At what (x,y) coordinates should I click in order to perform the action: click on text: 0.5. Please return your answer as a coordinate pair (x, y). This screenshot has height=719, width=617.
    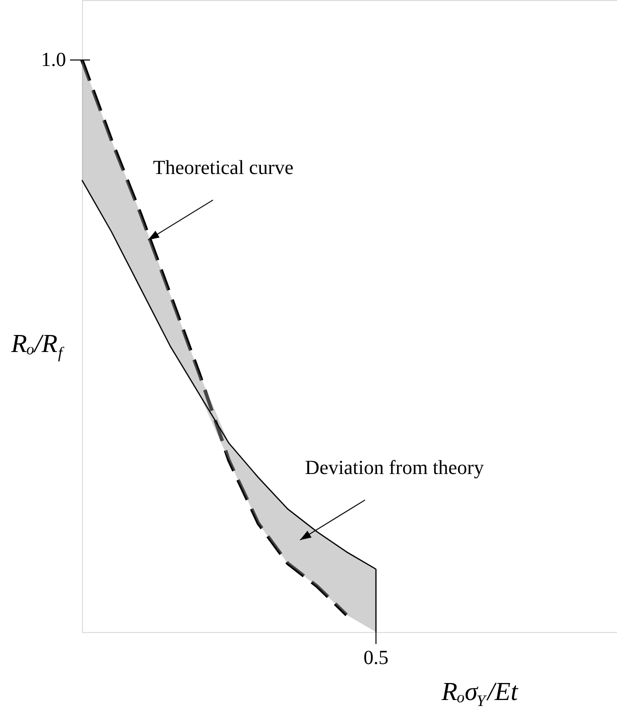
    Looking at the image, I should click on (375, 658).